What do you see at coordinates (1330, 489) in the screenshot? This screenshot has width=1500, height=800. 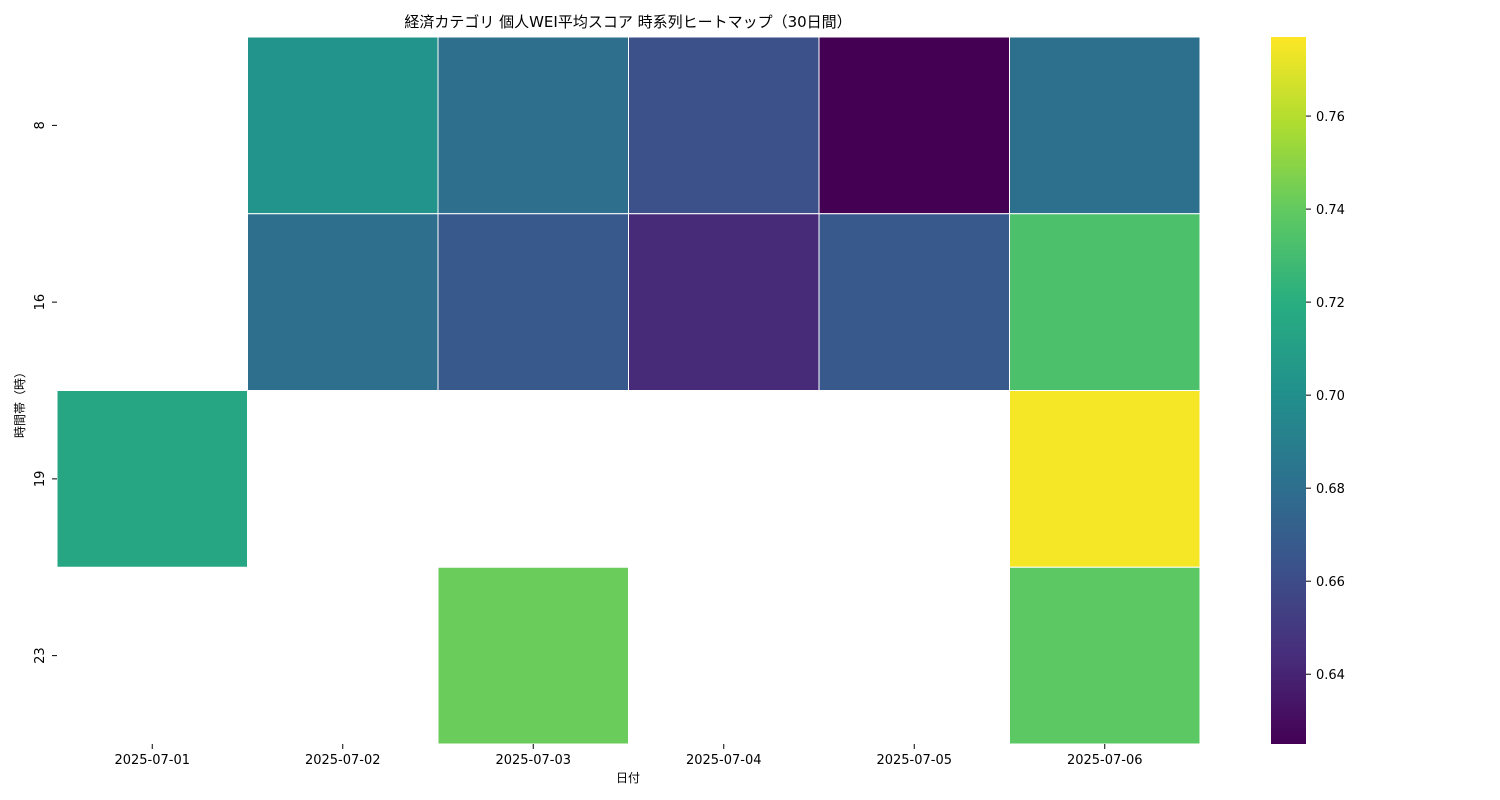 I see `colorbar-tick-label: 0.68` at bounding box center [1330, 489].